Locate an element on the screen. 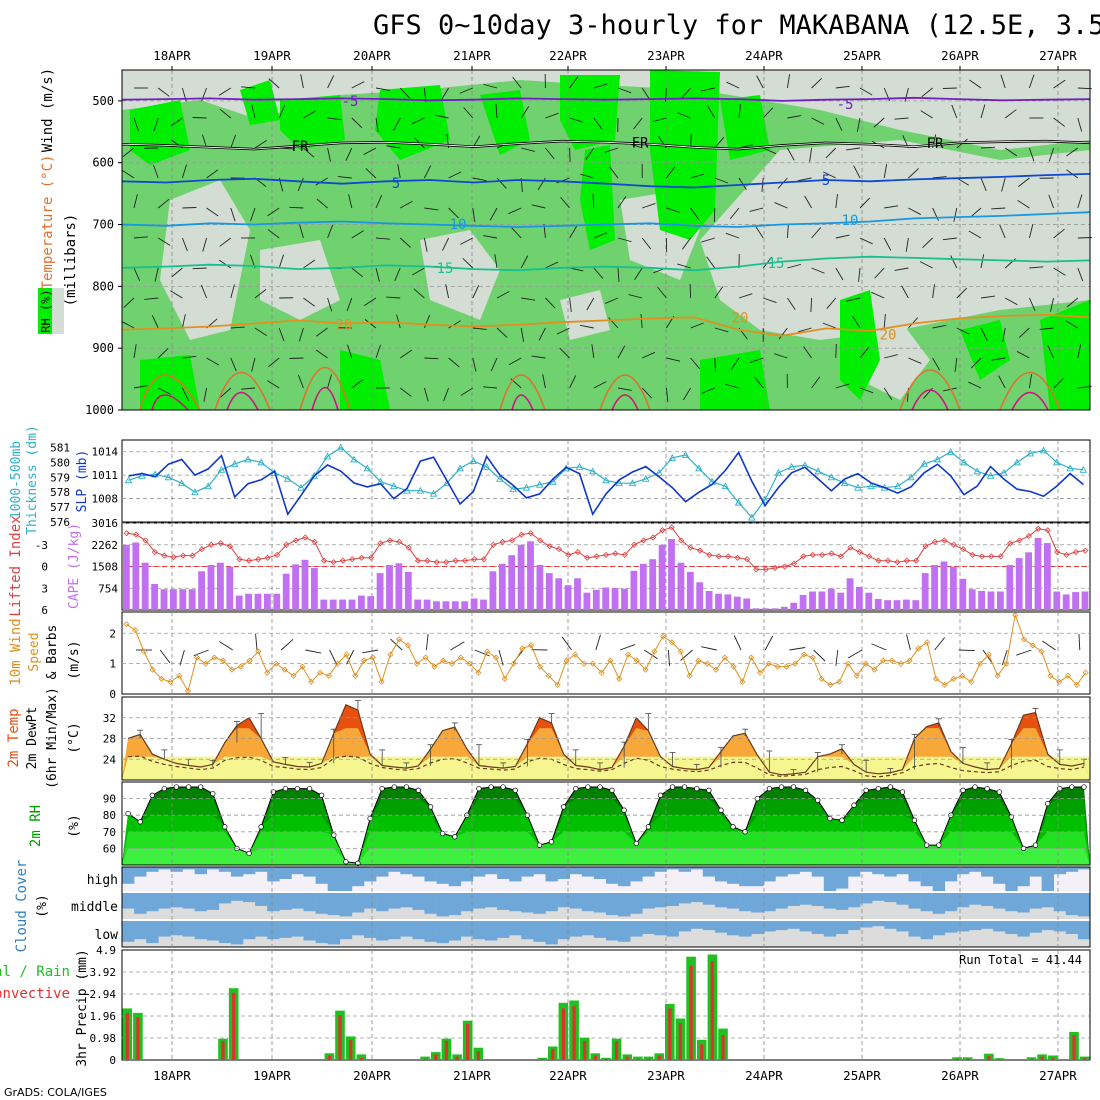 Image resolution: width=1100 pixels, height=1100 pixels. cape-axis-label: CAPE (J/kg) is located at coordinates (74, 566).